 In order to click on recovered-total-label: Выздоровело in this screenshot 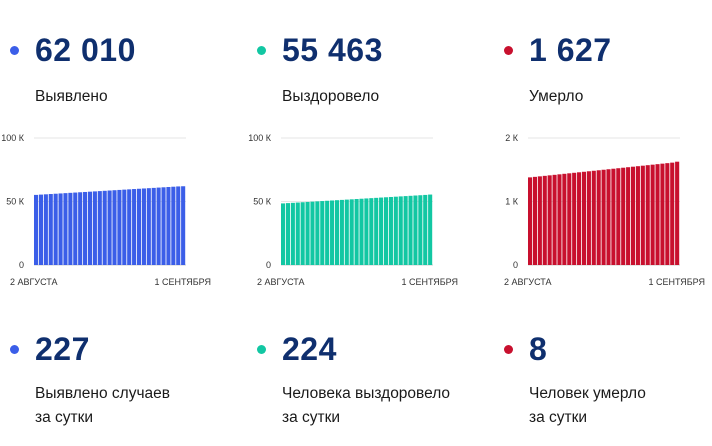, I will do `click(331, 96)`.